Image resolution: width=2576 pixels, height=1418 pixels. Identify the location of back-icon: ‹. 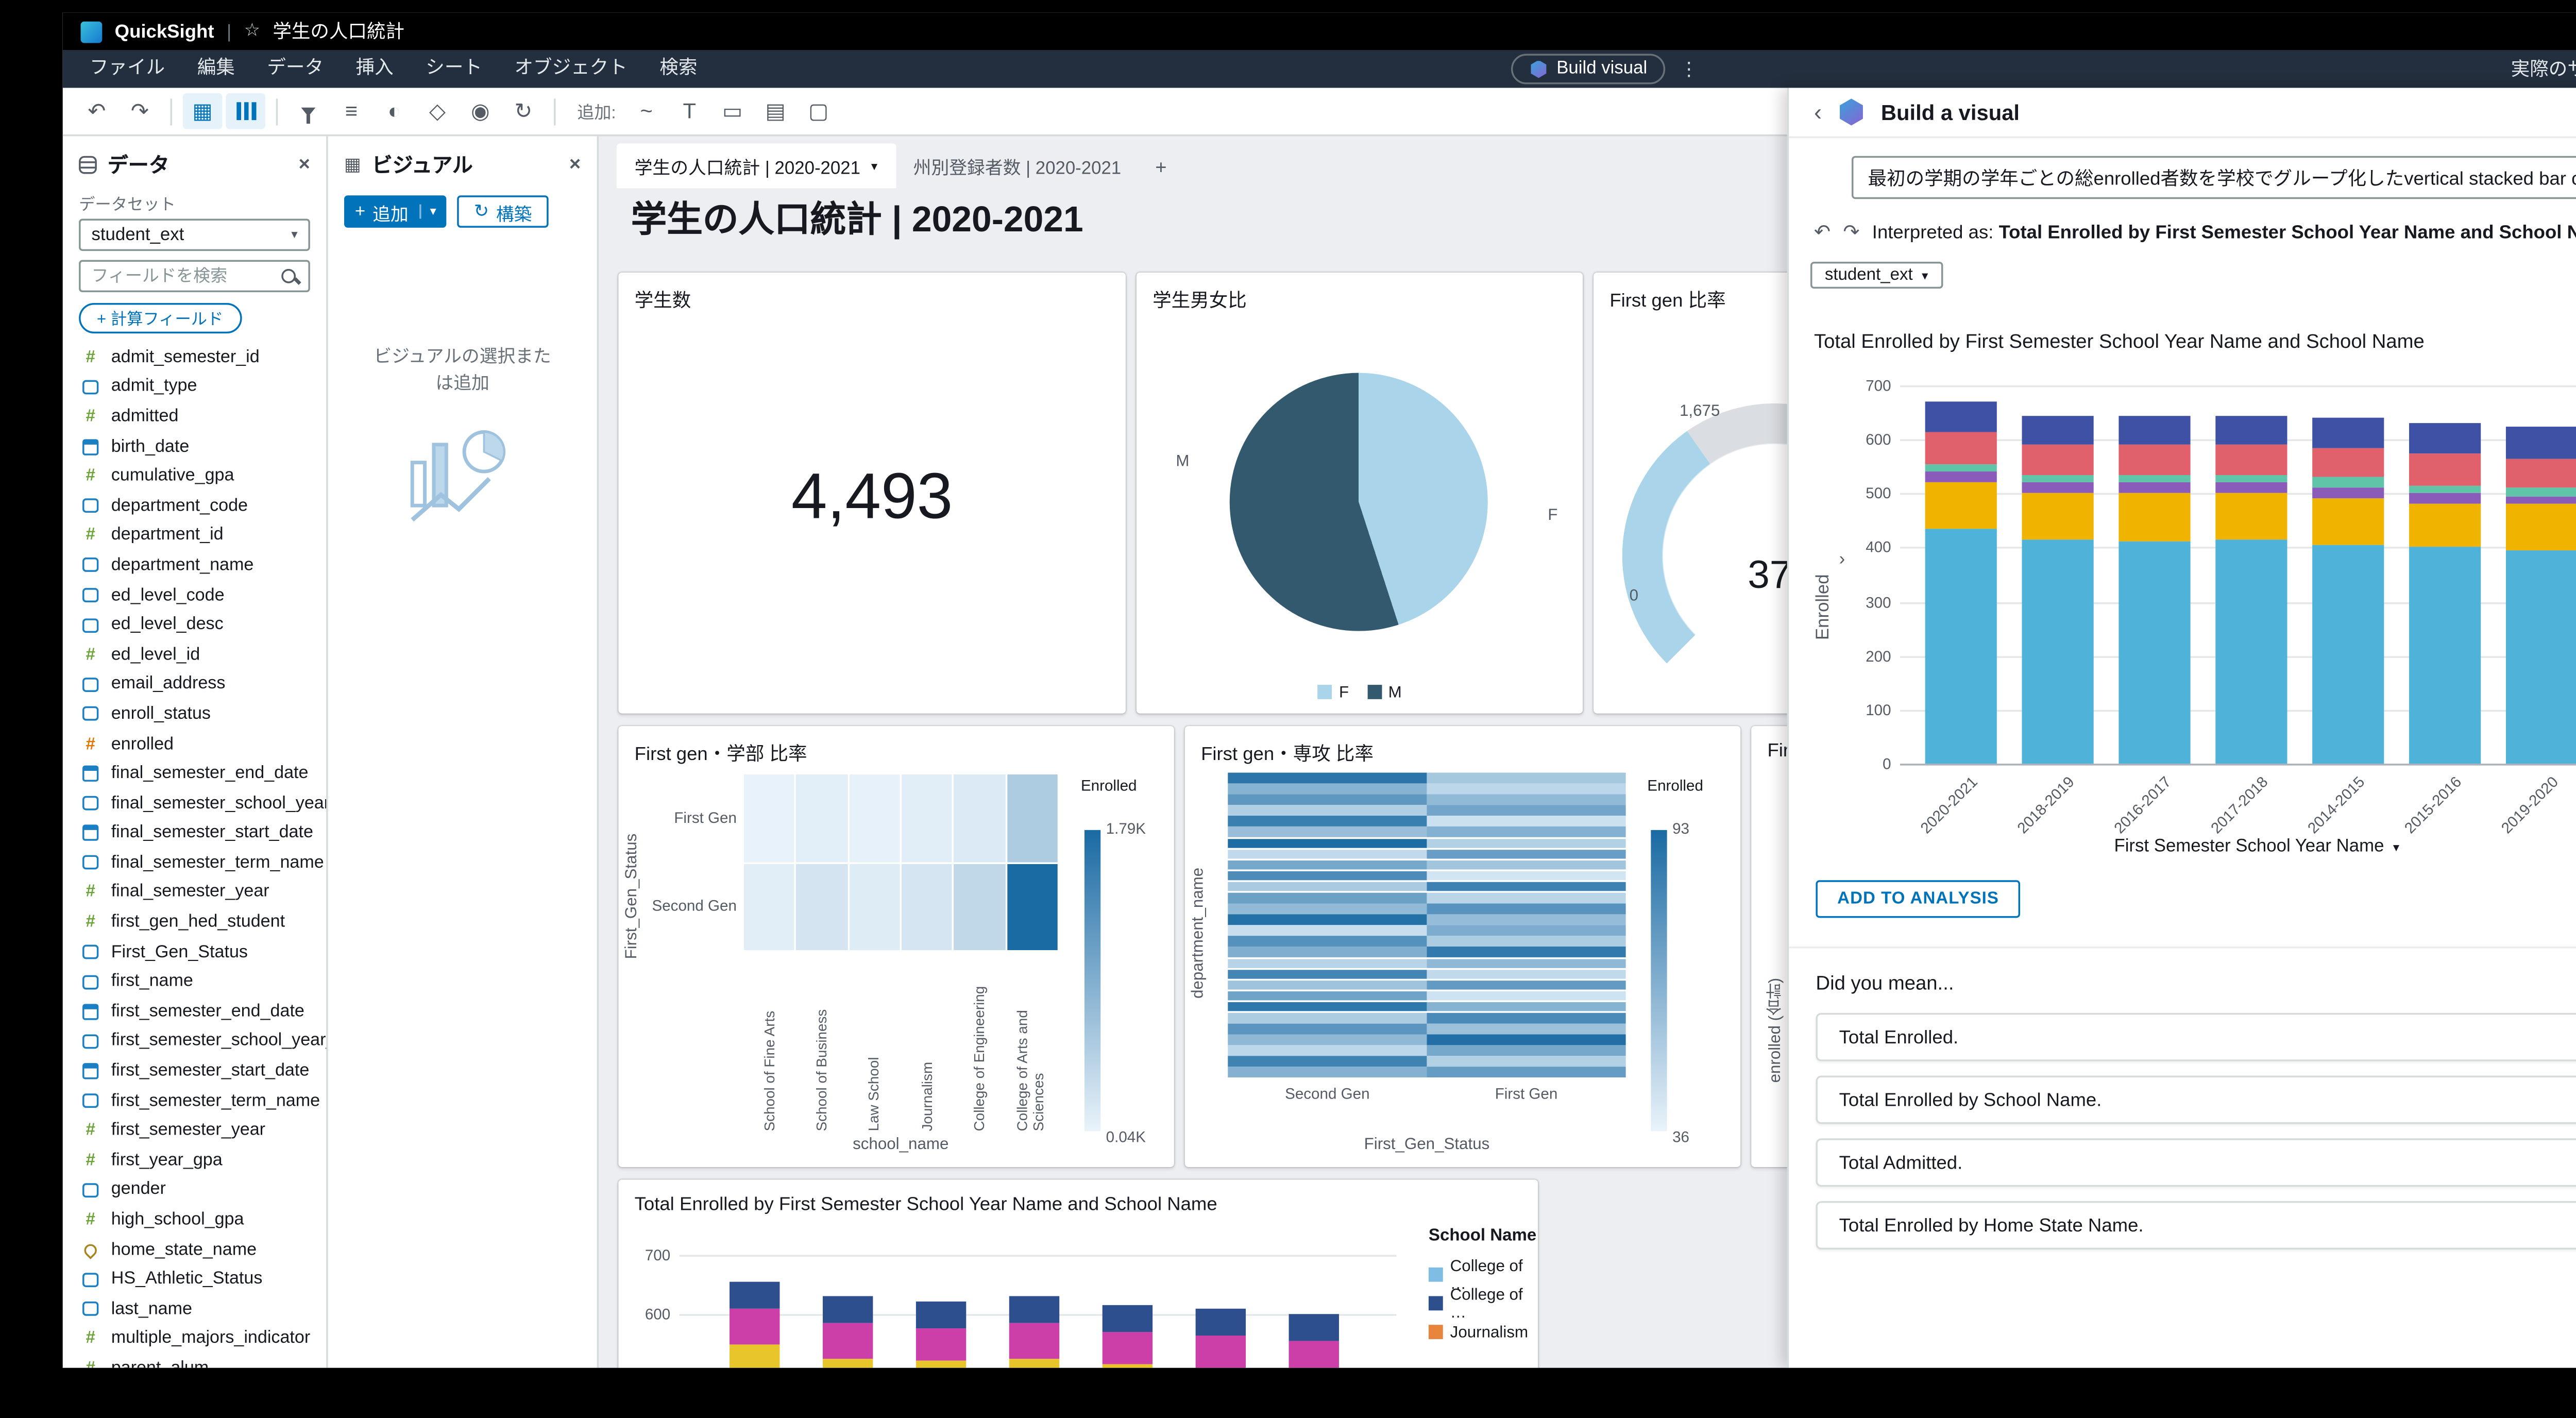
(1818, 112).